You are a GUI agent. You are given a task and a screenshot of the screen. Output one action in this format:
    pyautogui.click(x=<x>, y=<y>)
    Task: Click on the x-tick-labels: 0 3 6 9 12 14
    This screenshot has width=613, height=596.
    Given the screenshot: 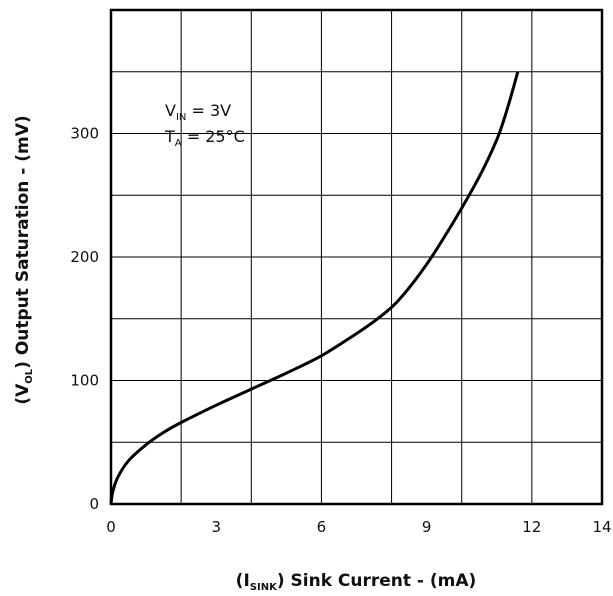 What is the action you would take?
    pyautogui.click(x=358, y=527)
    